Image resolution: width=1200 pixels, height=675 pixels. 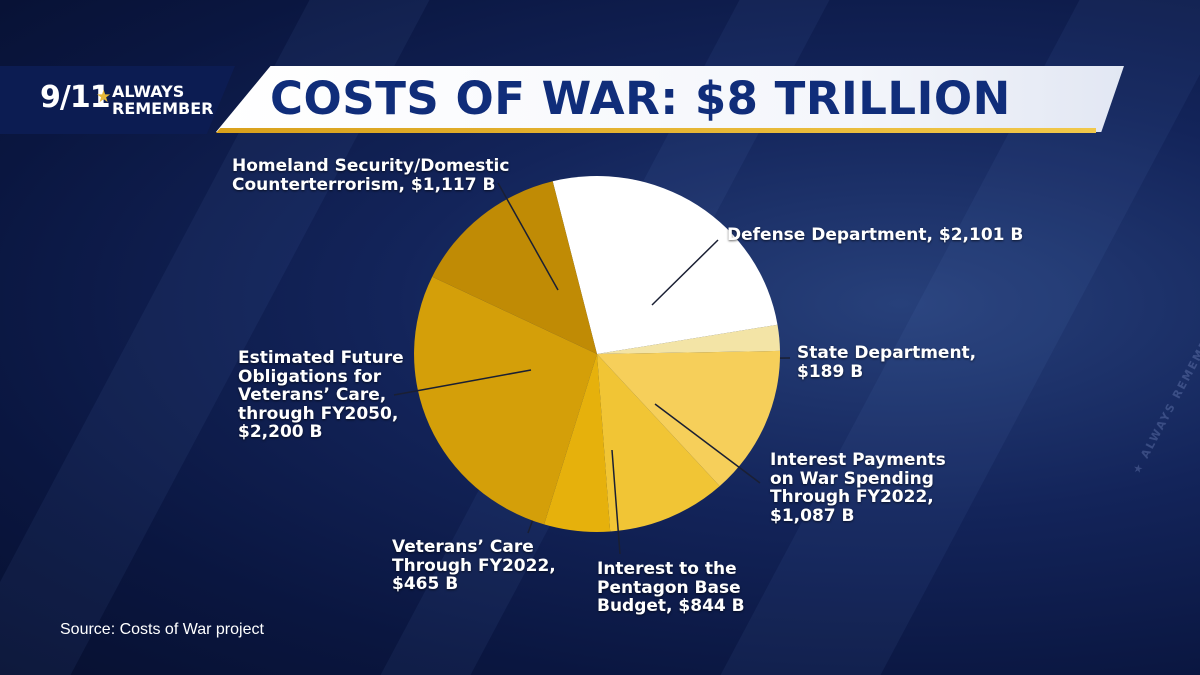 What do you see at coordinates (640, 98) in the screenshot?
I see `page-title: COSTS OF WAR: $8 TRILLION` at bounding box center [640, 98].